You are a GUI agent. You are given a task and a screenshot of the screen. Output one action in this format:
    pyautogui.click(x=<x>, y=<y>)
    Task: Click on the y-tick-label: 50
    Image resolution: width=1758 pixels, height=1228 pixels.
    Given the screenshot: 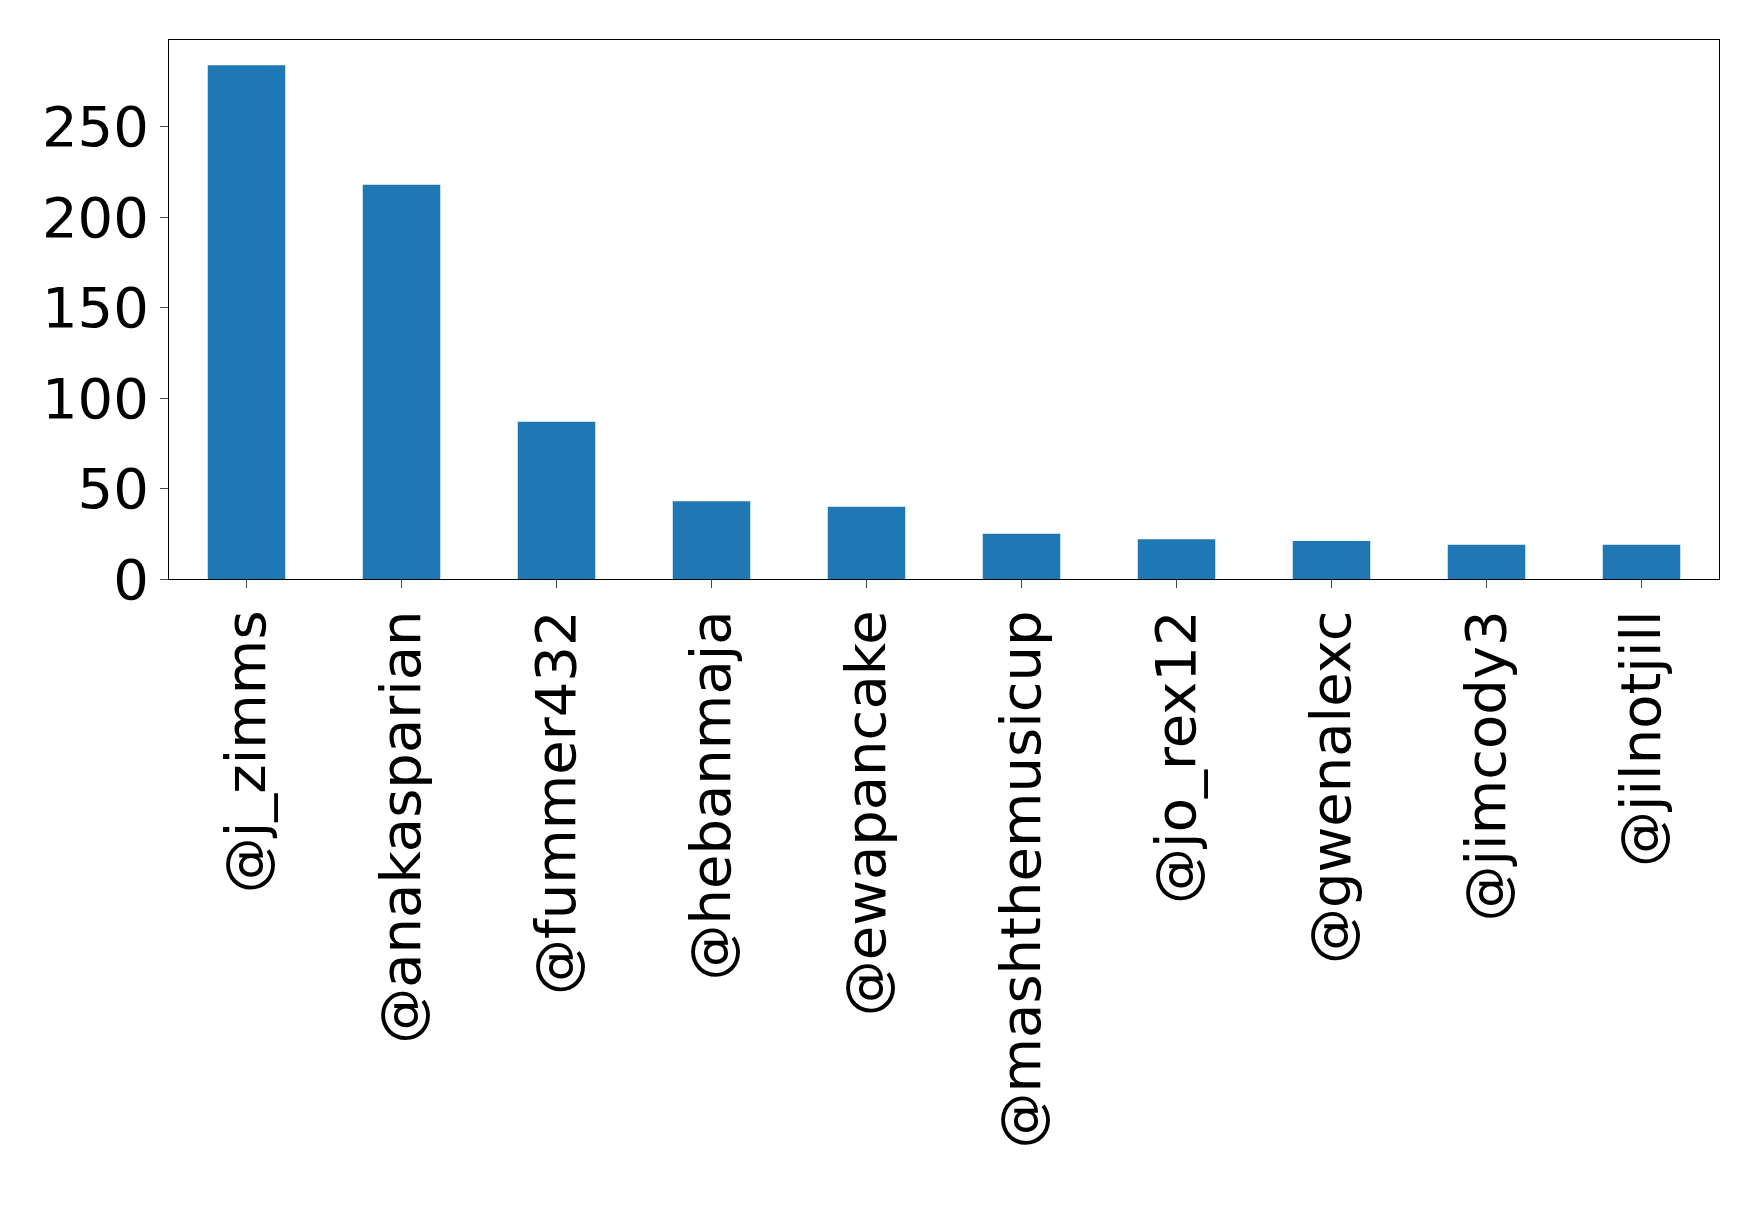 What is the action you would take?
    pyautogui.click(x=113, y=489)
    